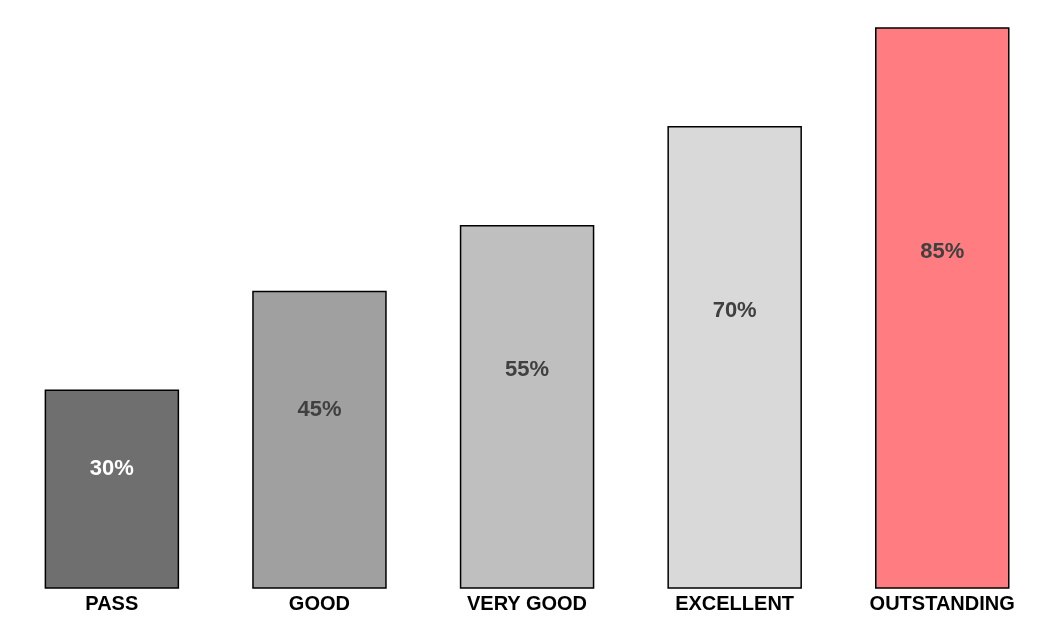 The image size is (1064, 637). Describe the element at coordinates (319, 603) in the screenshot. I see `x-tick-label: GOOD` at that location.